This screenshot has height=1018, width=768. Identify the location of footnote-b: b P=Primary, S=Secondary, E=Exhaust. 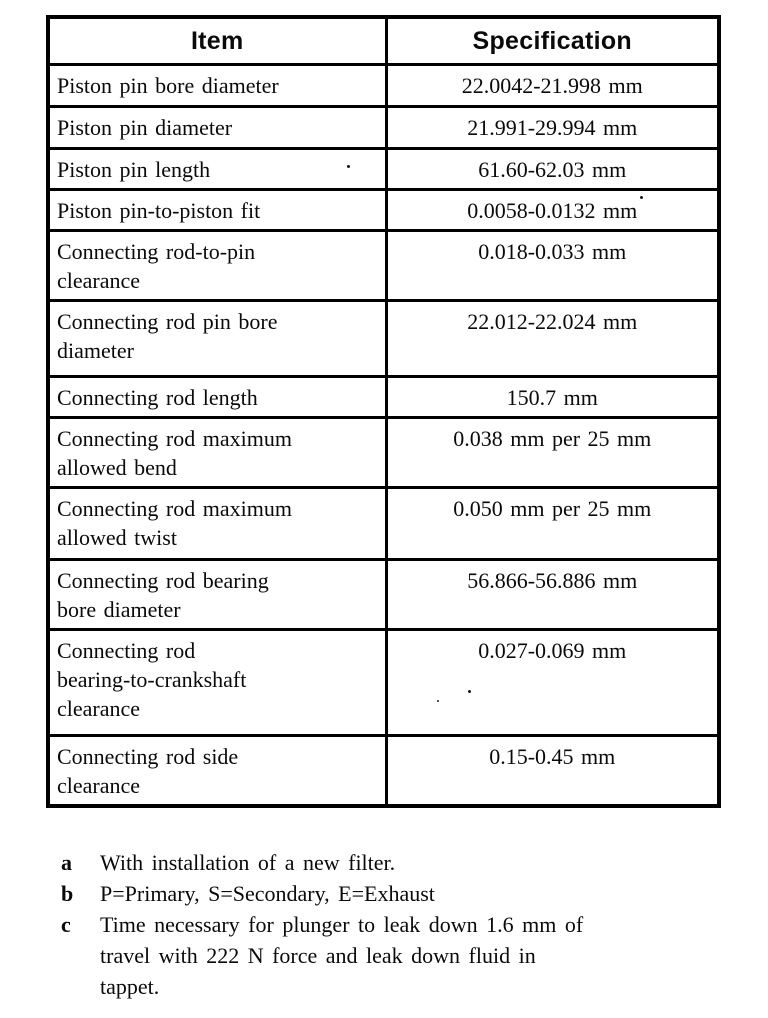
(387, 893).